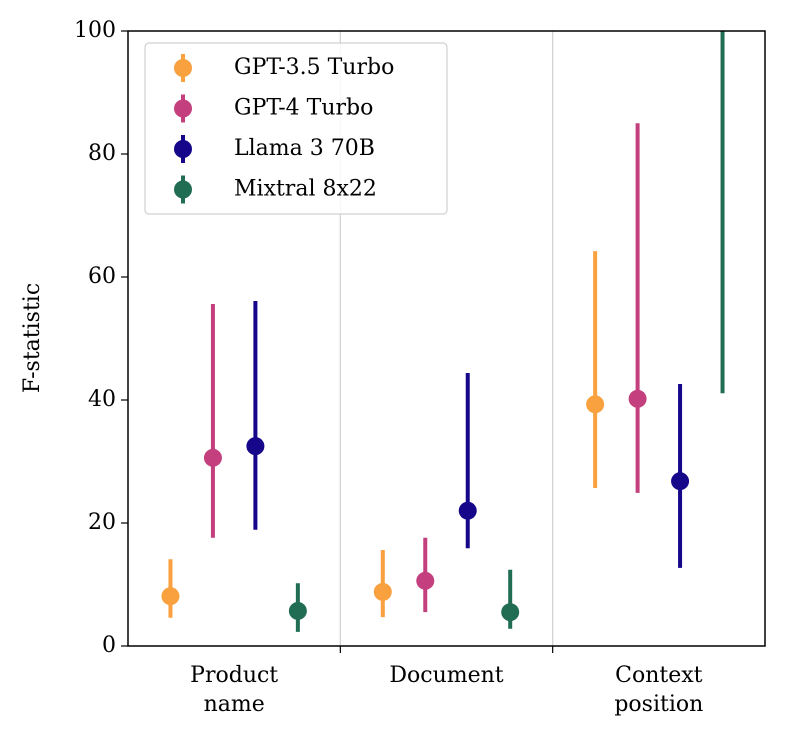  I want to click on legend-label: GPT-4 Turbo, so click(303, 108).